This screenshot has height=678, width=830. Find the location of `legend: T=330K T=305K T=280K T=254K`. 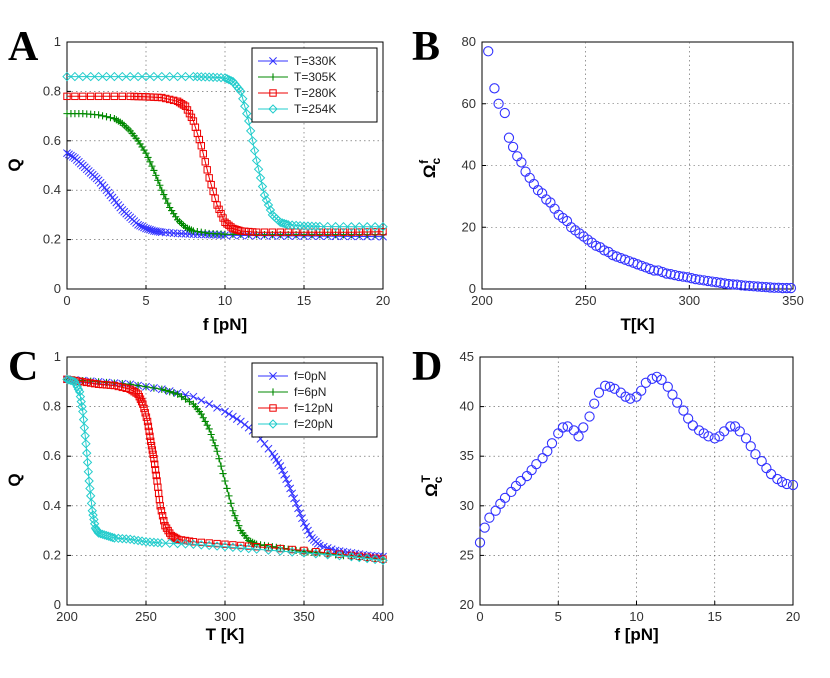

legend: T=330K T=305K T=280K T=254K is located at coordinates (314, 85).